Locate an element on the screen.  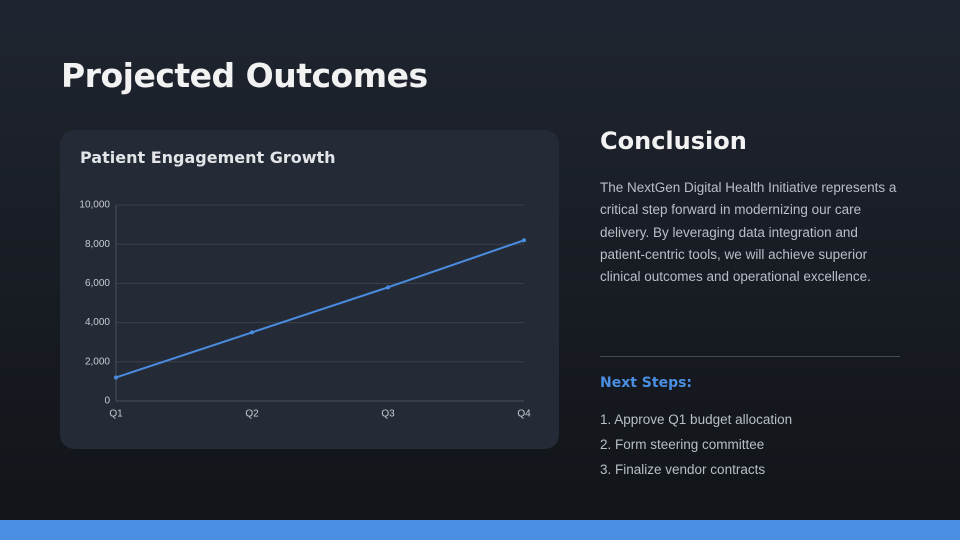
conclusion-heading: Conclusion is located at coordinates (673, 141).